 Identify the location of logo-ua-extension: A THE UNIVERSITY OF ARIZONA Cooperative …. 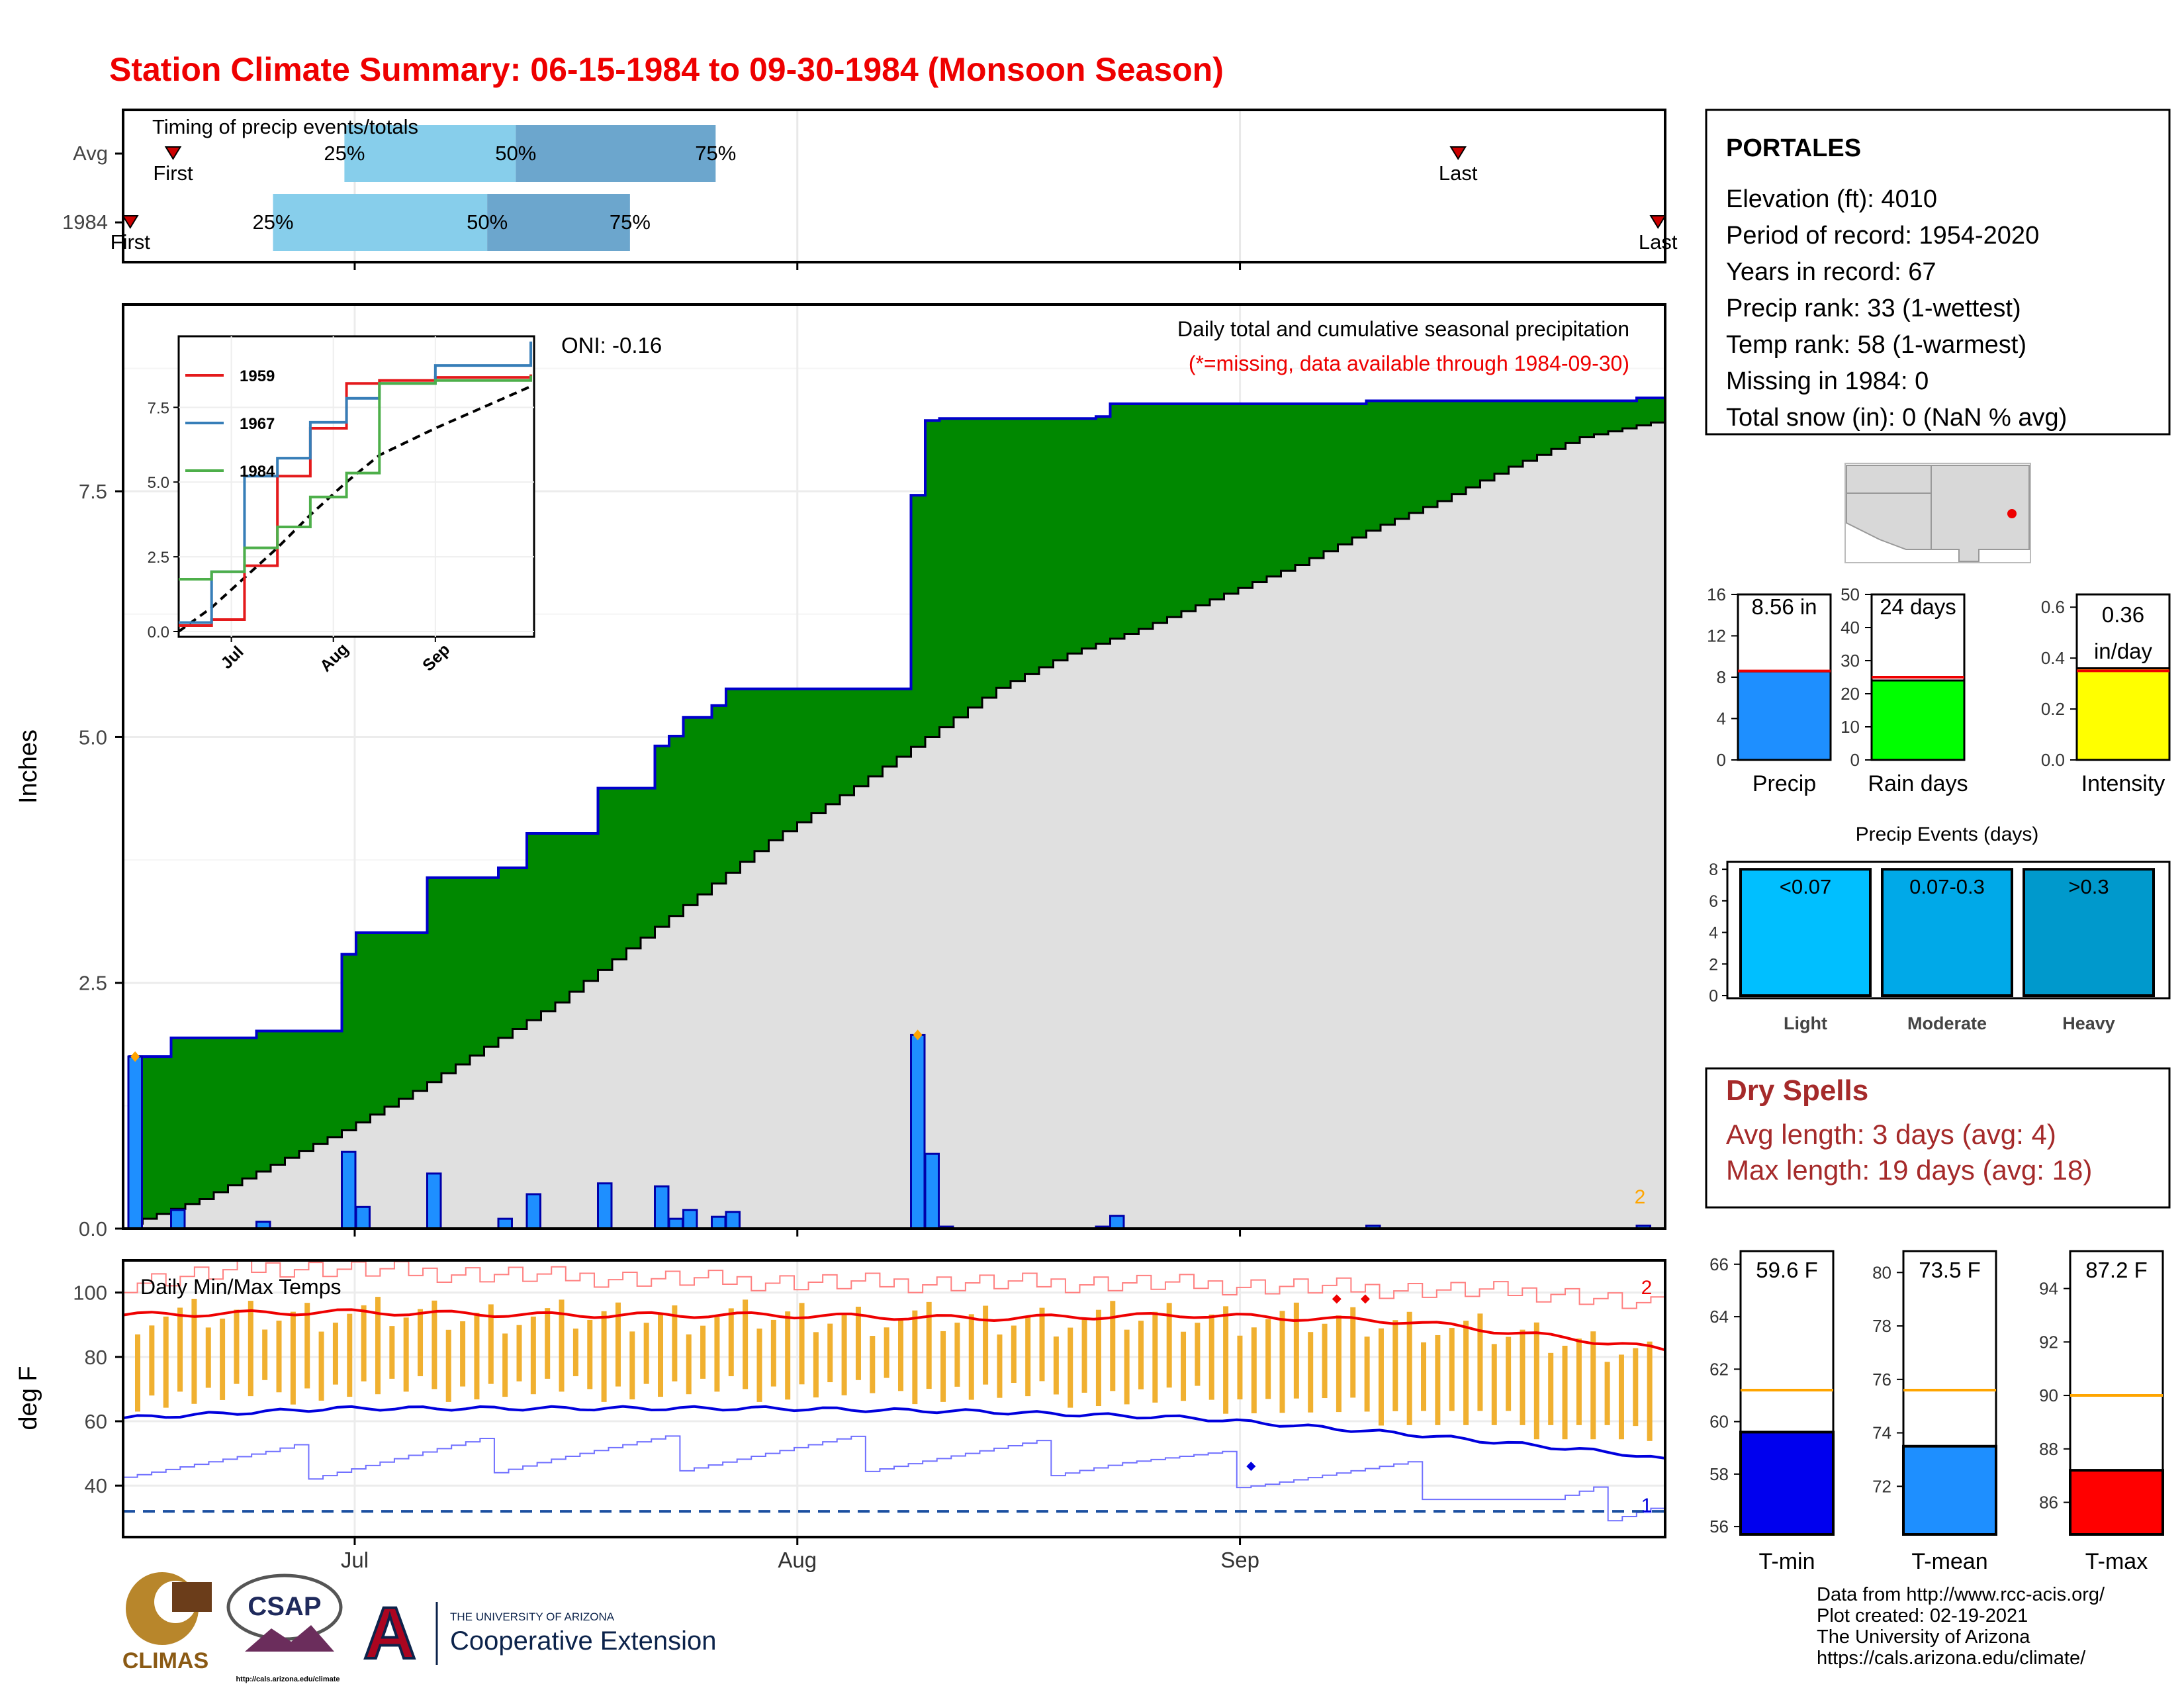
(538, 1633).